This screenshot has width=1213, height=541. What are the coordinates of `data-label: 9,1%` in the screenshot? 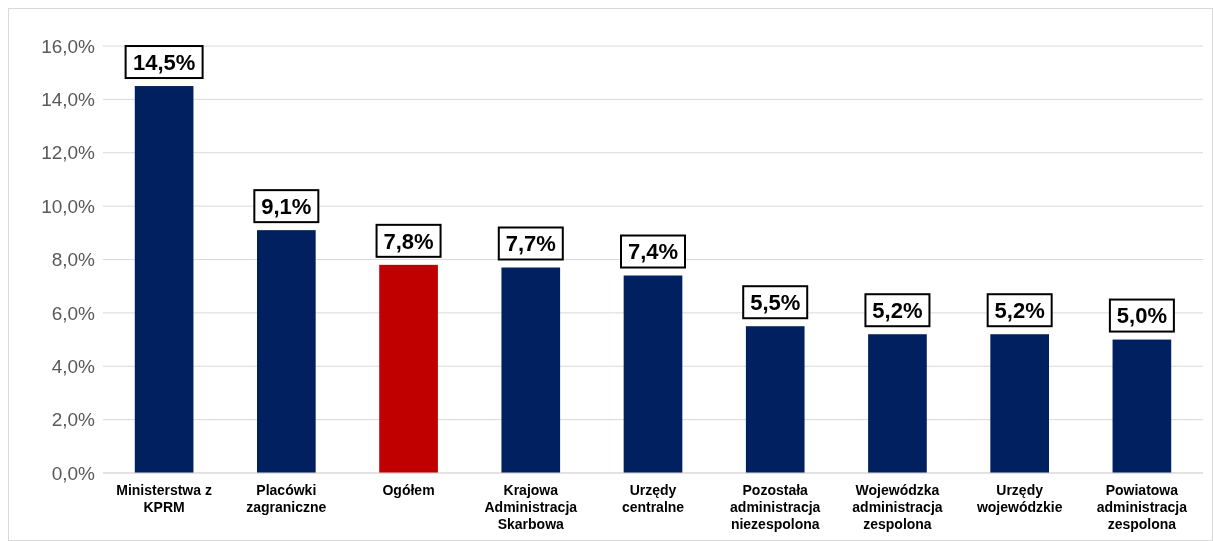 It's located at (286, 207).